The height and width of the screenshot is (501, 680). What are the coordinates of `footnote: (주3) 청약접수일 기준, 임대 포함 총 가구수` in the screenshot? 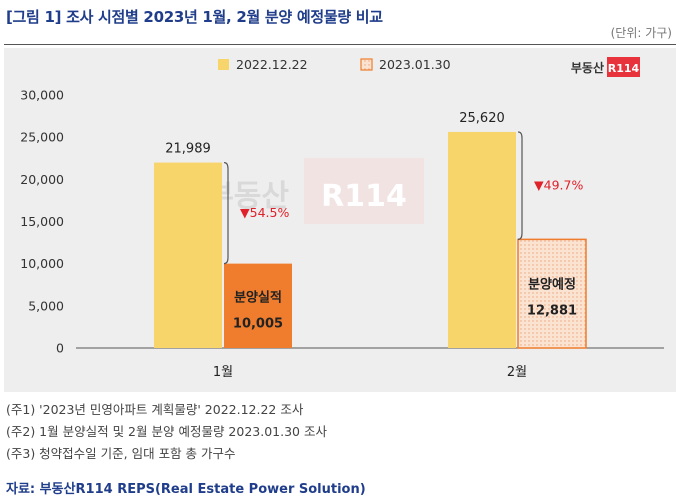 It's located at (121, 453).